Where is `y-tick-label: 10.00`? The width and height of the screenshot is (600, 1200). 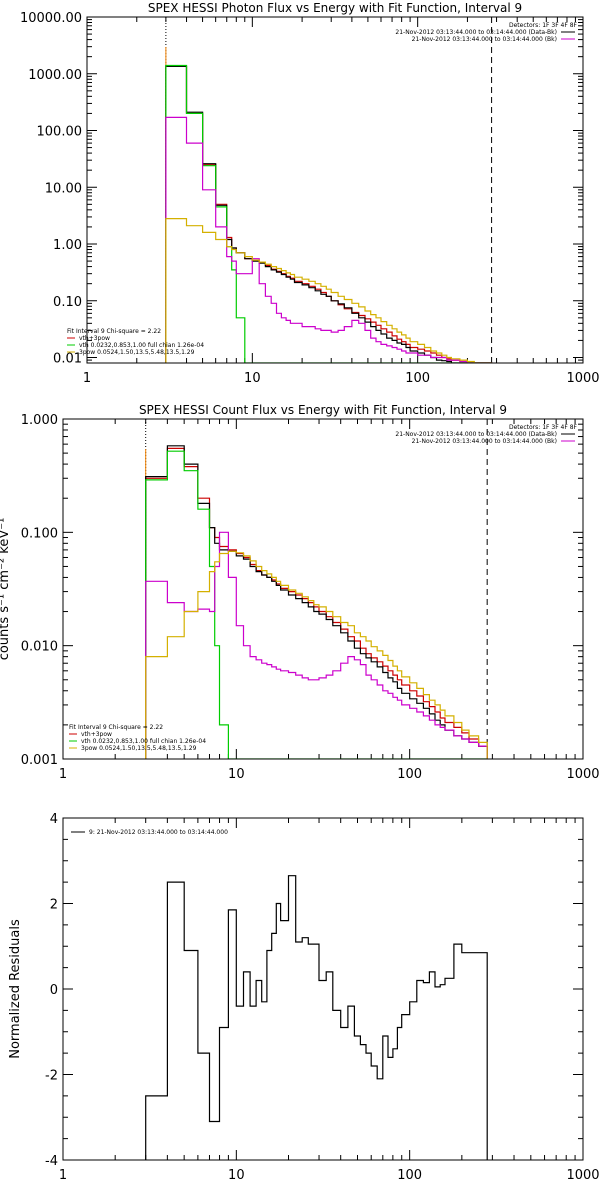 y-tick-label: 10.00 is located at coordinates (63, 188).